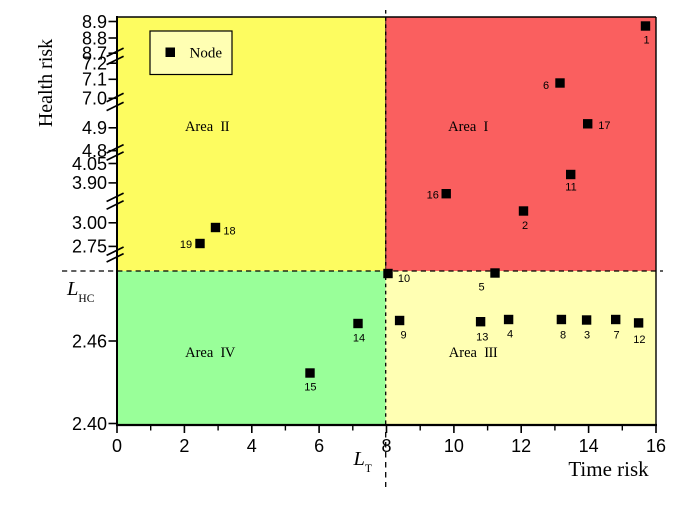 The image size is (700, 508). What do you see at coordinates (46, 83) in the screenshot?
I see `svg-text: Health risk` at bounding box center [46, 83].